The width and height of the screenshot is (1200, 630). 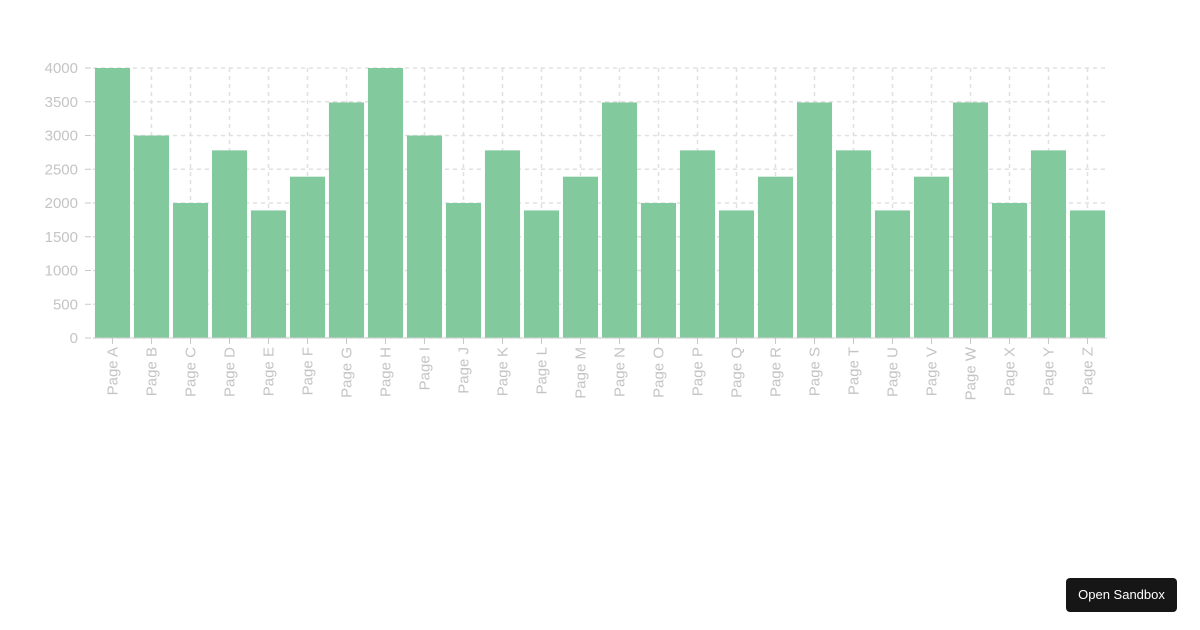 What do you see at coordinates (503, 371) in the screenshot?
I see `x-tick-label: Page K` at bounding box center [503, 371].